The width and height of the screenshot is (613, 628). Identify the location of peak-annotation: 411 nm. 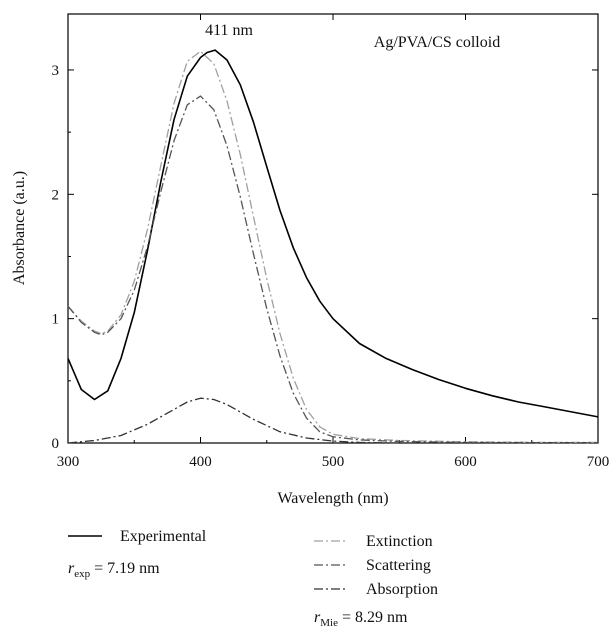
(229, 30).